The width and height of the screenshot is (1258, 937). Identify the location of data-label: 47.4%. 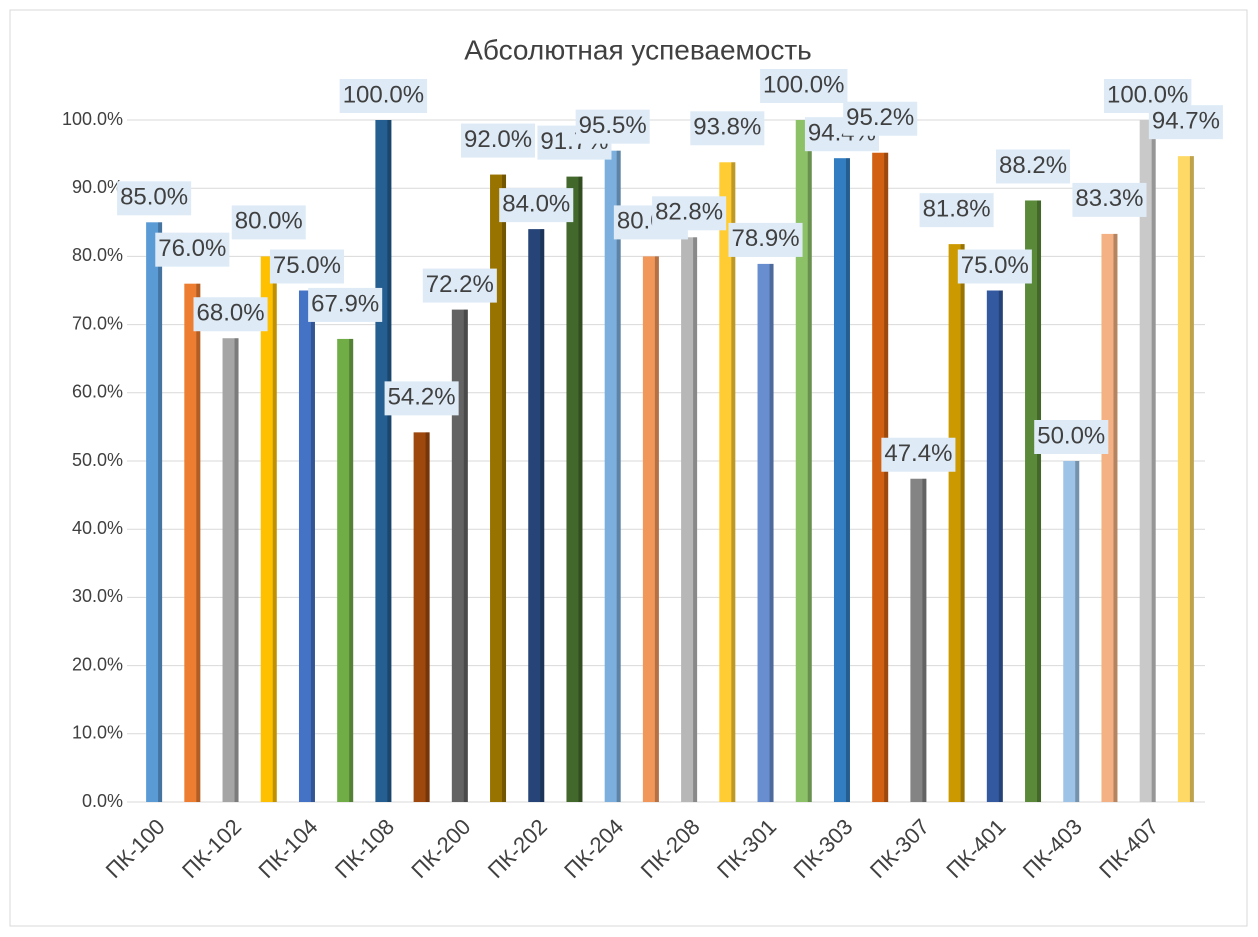
(918, 453).